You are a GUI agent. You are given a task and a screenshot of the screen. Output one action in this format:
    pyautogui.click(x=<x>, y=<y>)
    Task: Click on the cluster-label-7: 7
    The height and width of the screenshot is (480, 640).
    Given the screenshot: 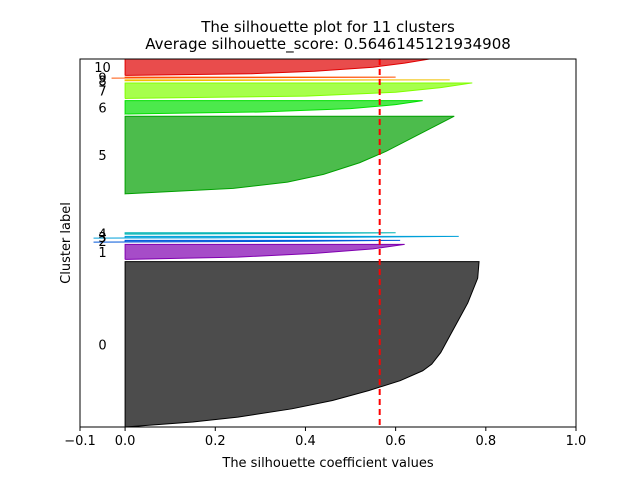 What is the action you would take?
    pyautogui.click(x=102, y=92)
    